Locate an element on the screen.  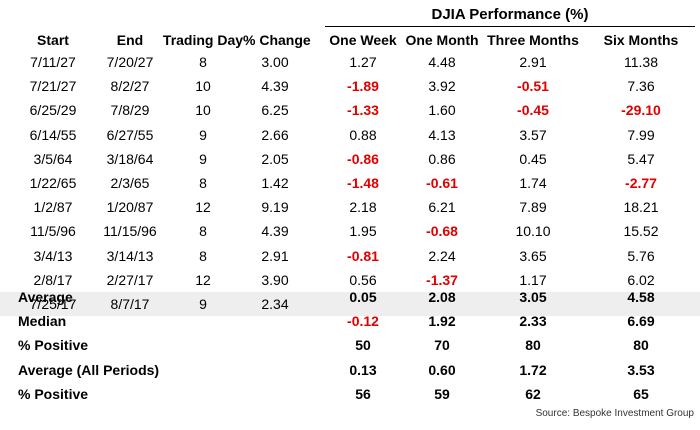
cell-three-months: 2.91 is located at coordinates (533, 62).